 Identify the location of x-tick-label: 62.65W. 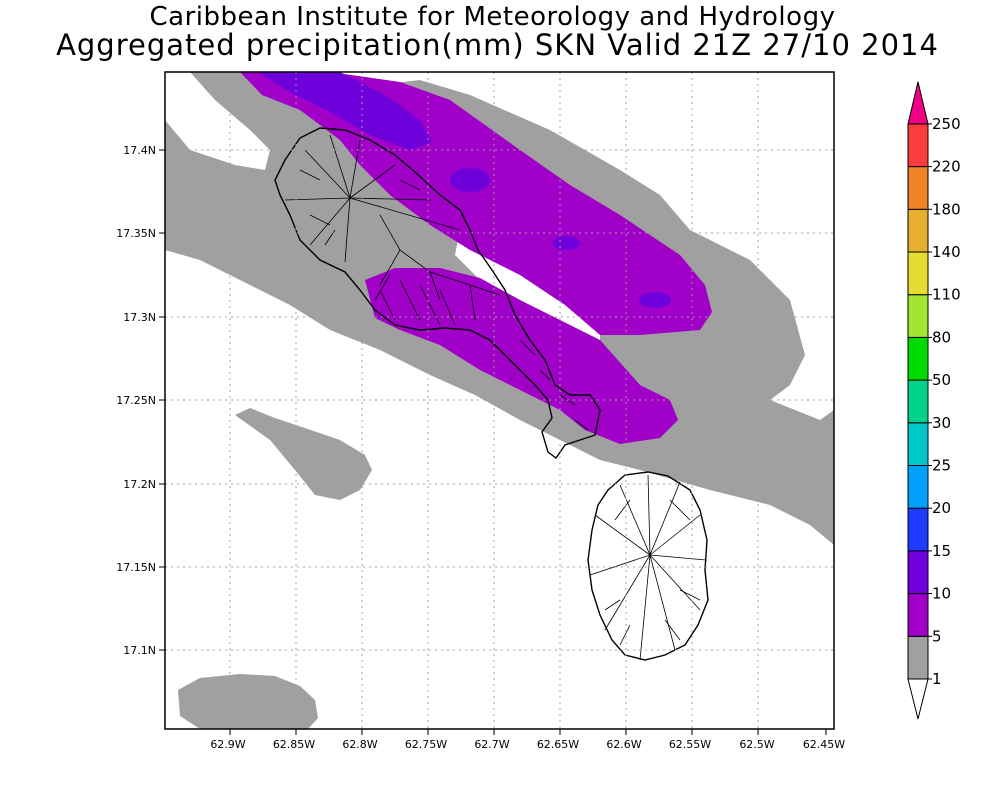
(558, 744).